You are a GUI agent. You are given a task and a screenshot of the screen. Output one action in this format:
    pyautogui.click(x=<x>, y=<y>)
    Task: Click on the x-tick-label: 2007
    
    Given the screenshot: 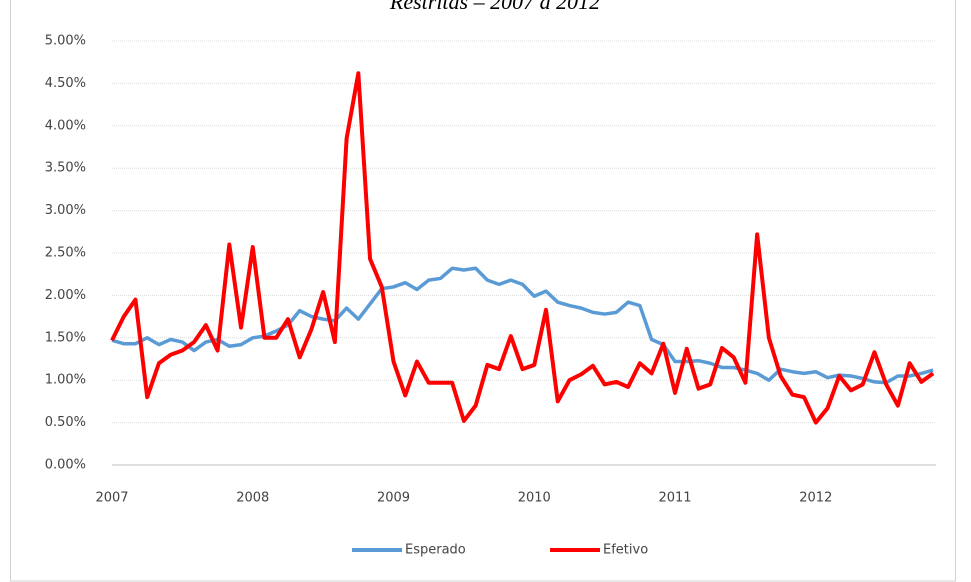 What is the action you would take?
    pyautogui.click(x=111, y=498)
    